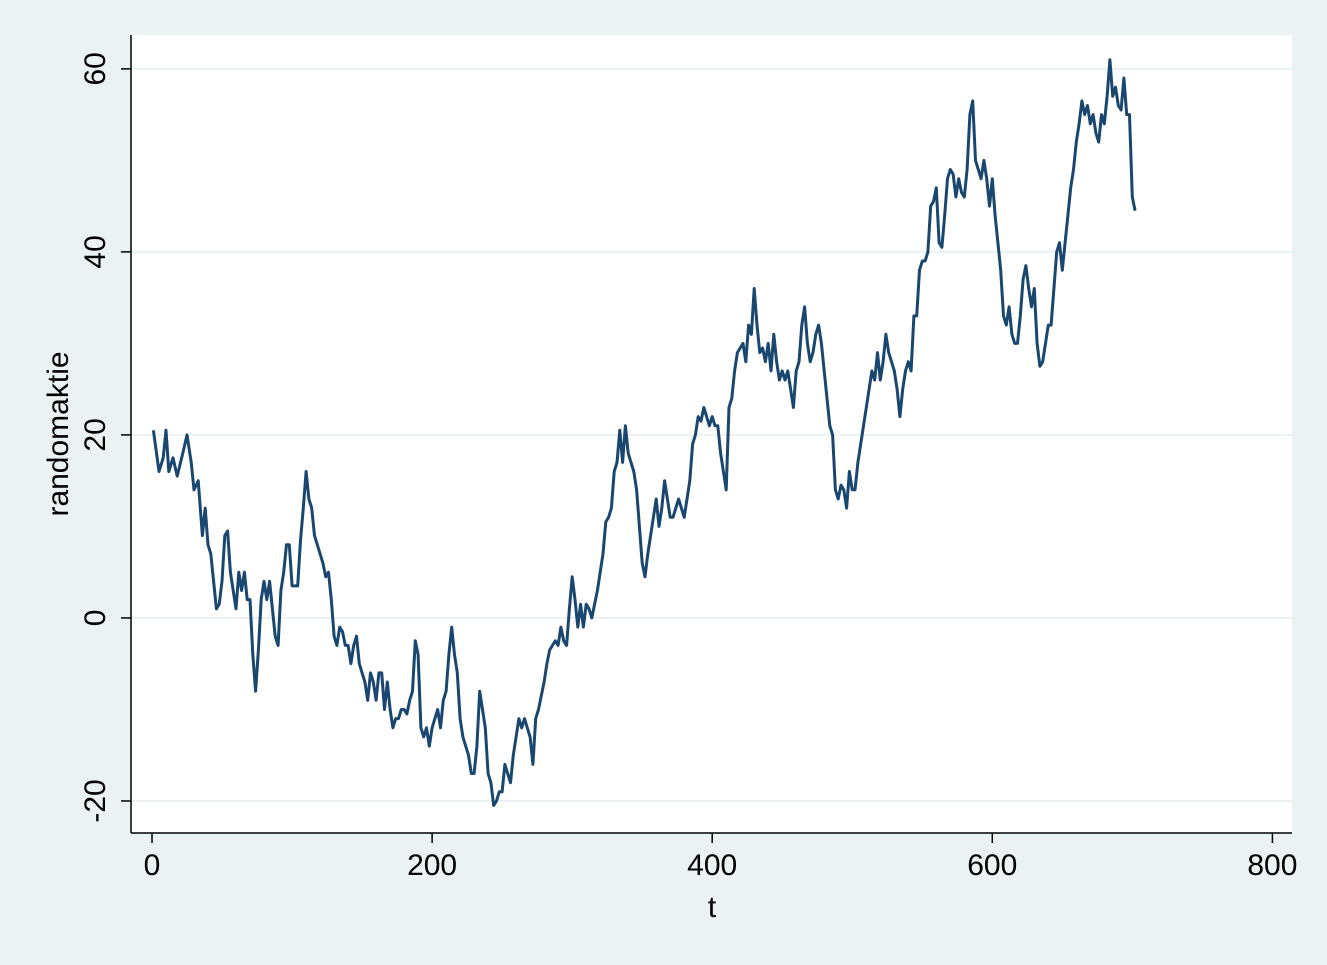 The image size is (1327, 965). What do you see at coordinates (58, 433) in the screenshot?
I see `y-axis-label: randomaktie` at bounding box center [58, 433].